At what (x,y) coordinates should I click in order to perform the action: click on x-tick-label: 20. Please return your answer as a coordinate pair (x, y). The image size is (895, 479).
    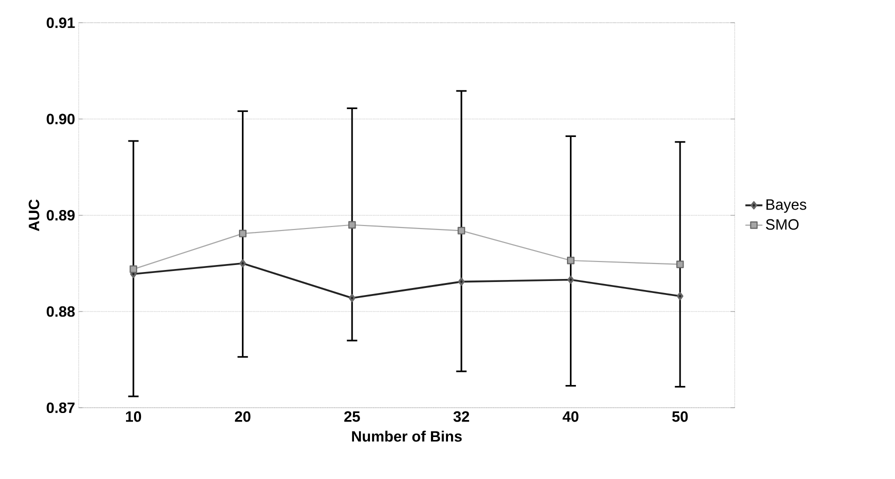
    Looking at the image, I should click on (242, 416).